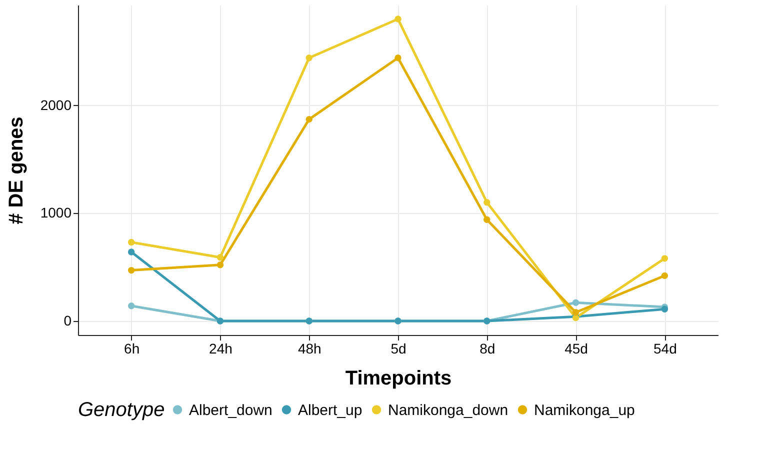  What do you see at coordinates (665, 348) in the screenshot?
I see `x-tick-label: 54d` at bounding box center [665, 348].